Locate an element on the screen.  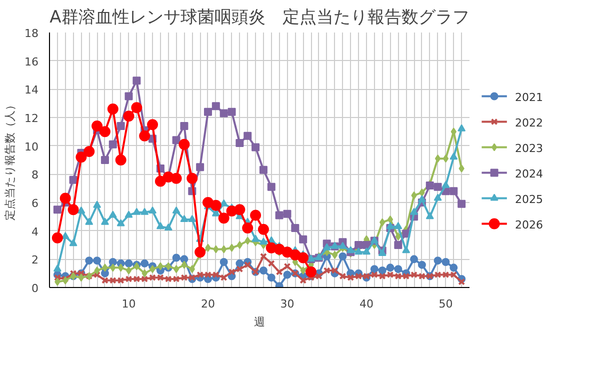
x-tick-label: 20 is located at coordinates (207, 304).